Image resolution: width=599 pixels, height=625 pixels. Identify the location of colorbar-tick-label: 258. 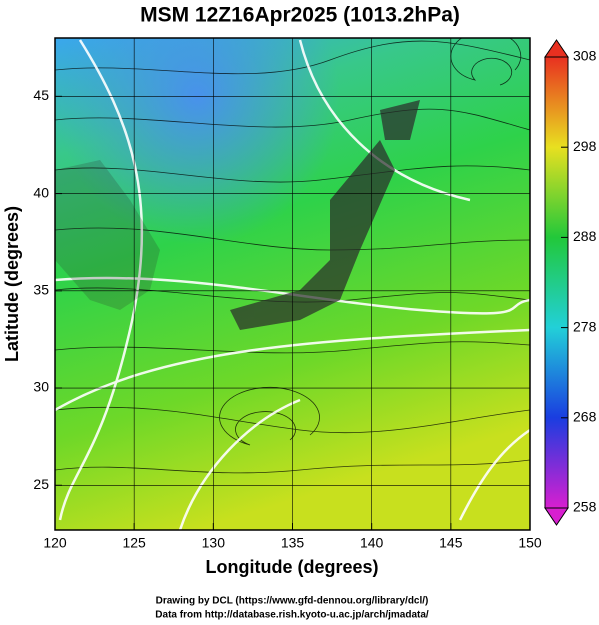
(585, 507).